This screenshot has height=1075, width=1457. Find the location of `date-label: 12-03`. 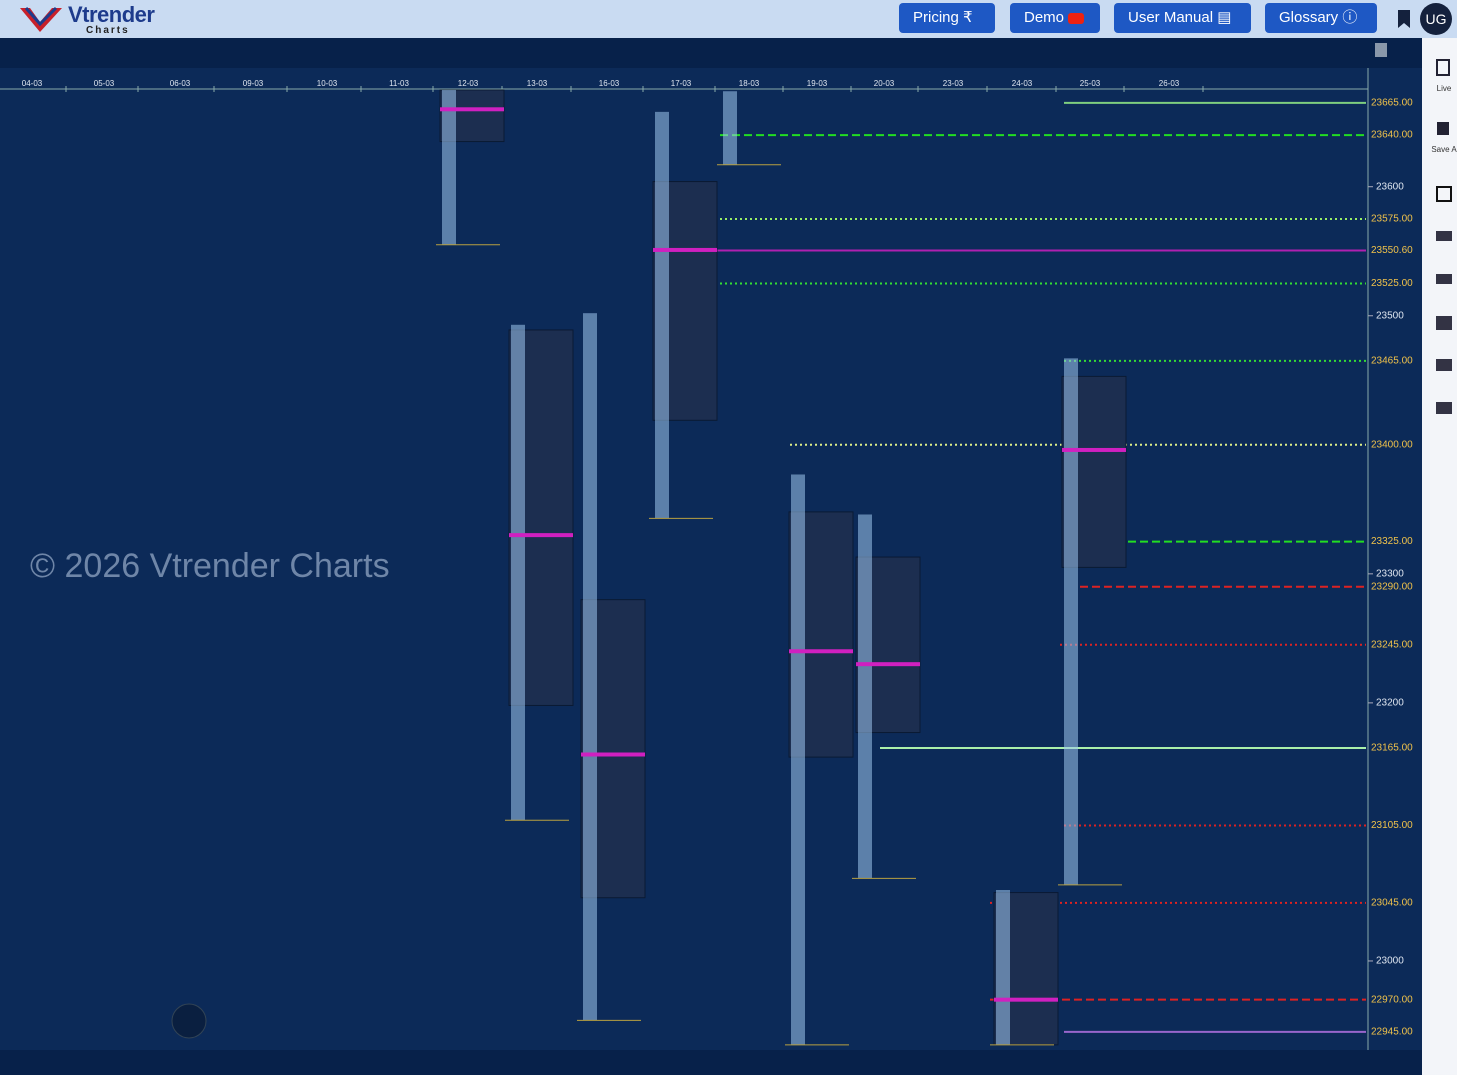

date-label: 12-03 is located at coordinates (468, 83).